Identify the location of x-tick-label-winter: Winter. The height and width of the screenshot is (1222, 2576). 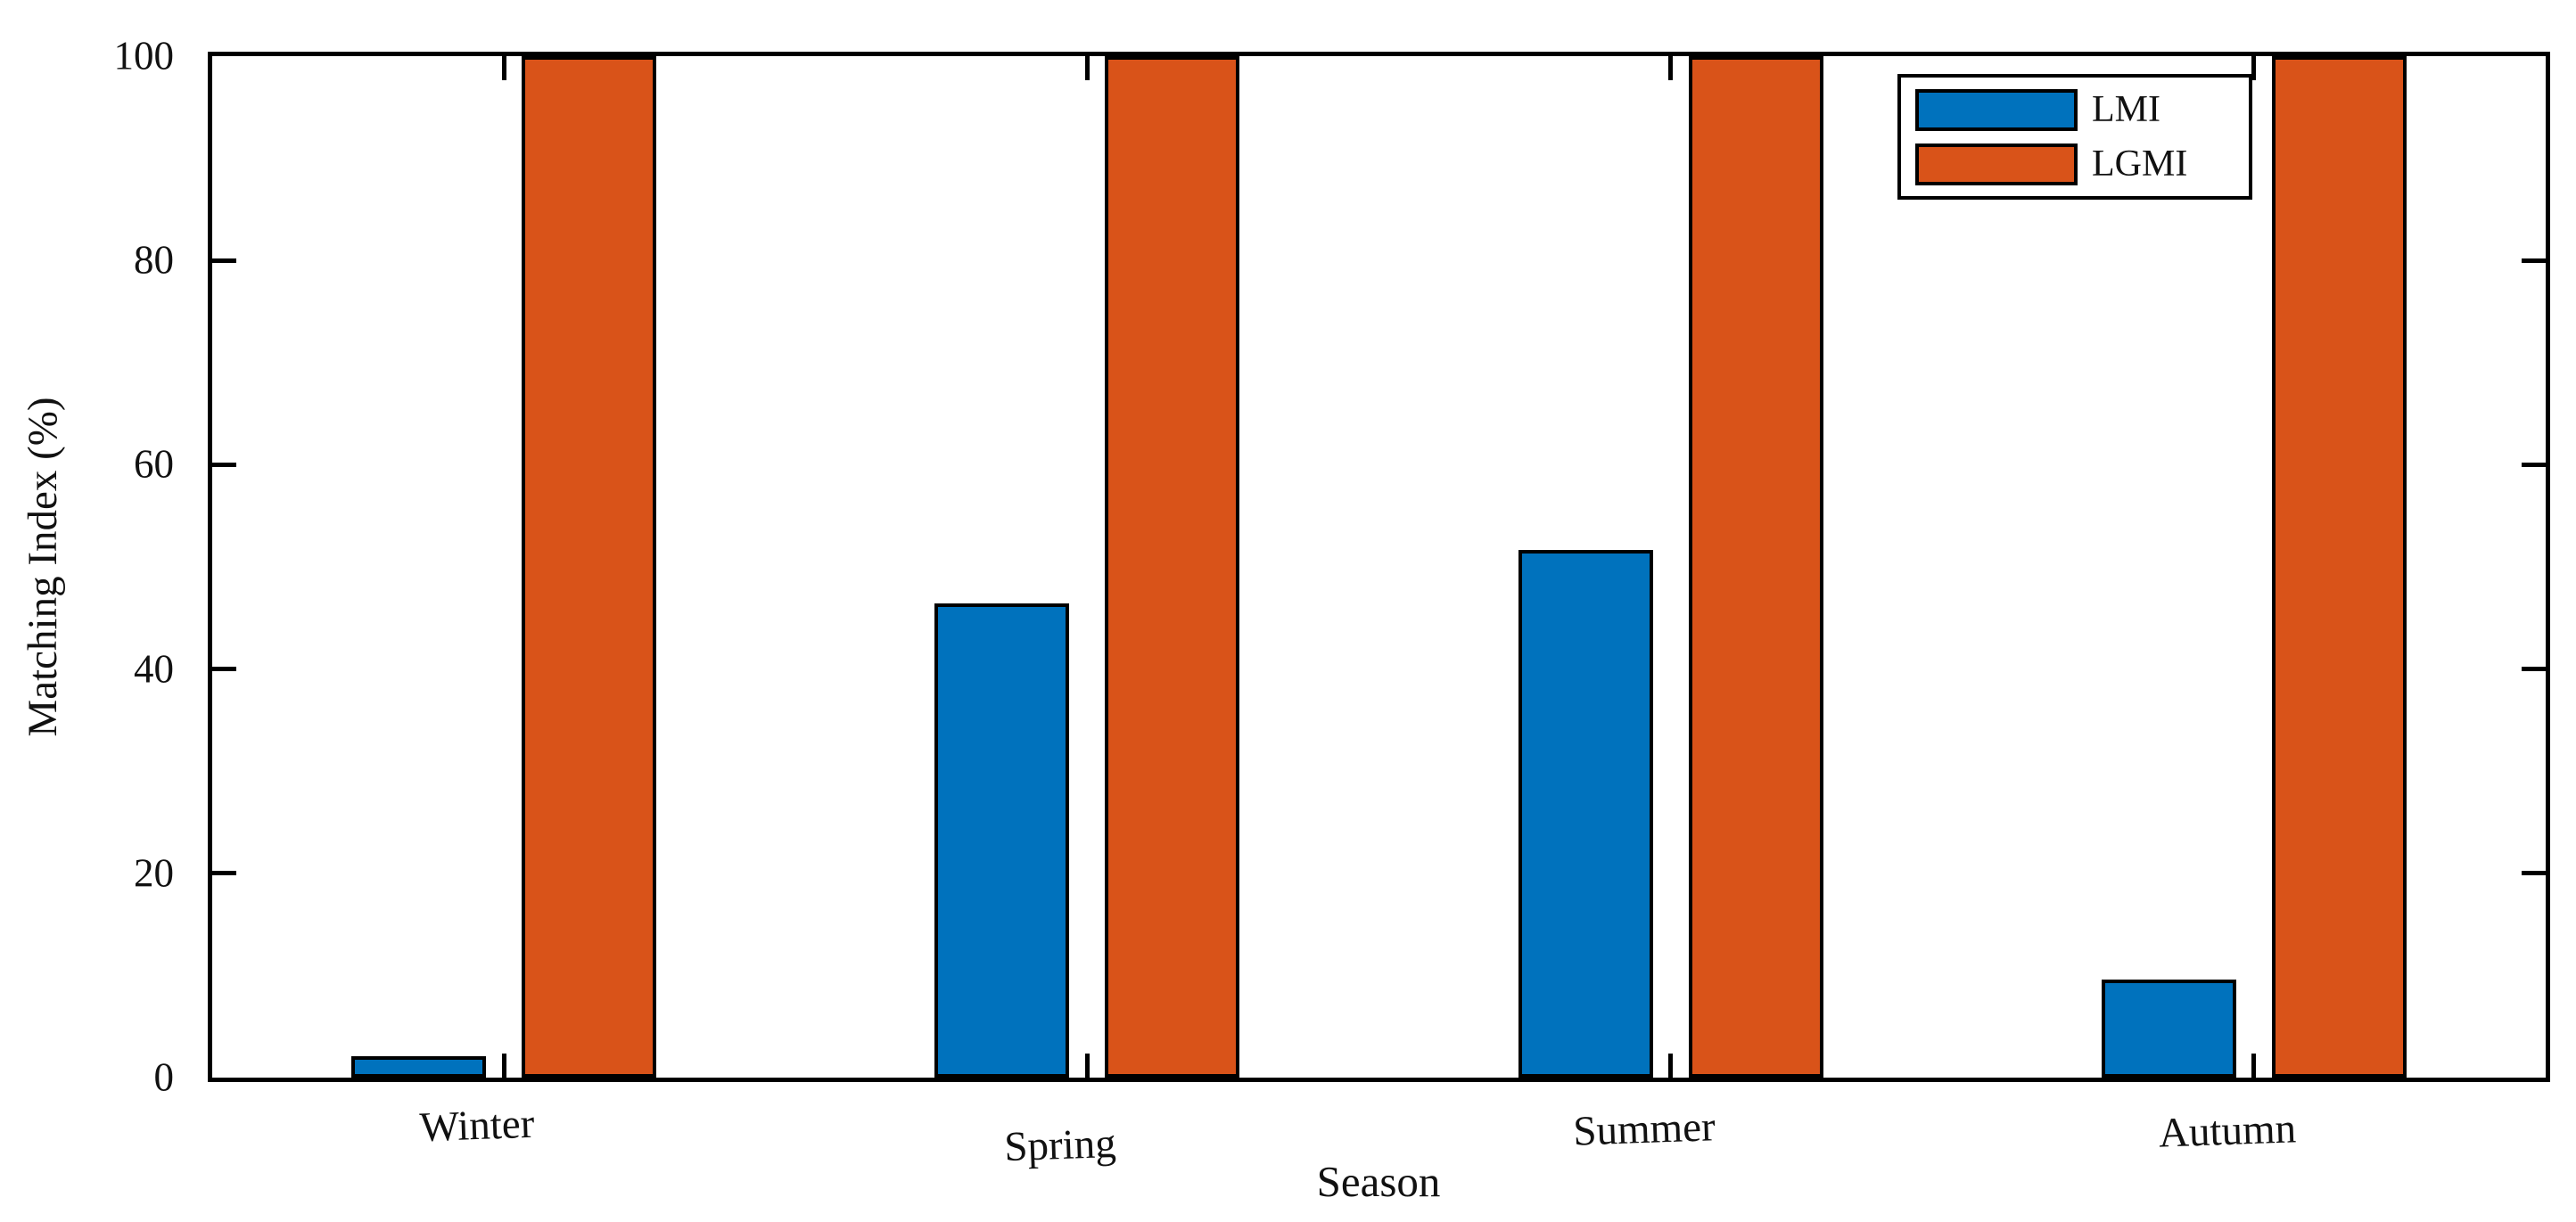
(477, 1126).